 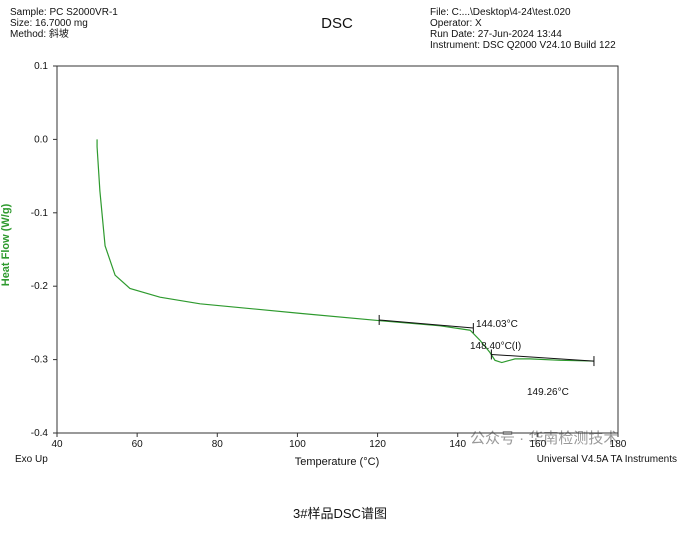 What do you see at coordinates (497, 324) in the screenshot?
I see `annotation: 144.03°C` at bounding box center [497, 324].